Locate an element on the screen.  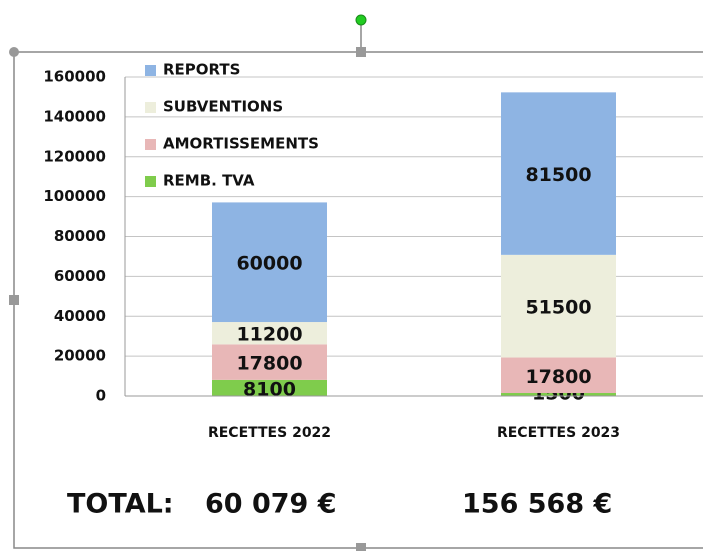
total-value: 156 568 € is located at coordinates (537, 504).